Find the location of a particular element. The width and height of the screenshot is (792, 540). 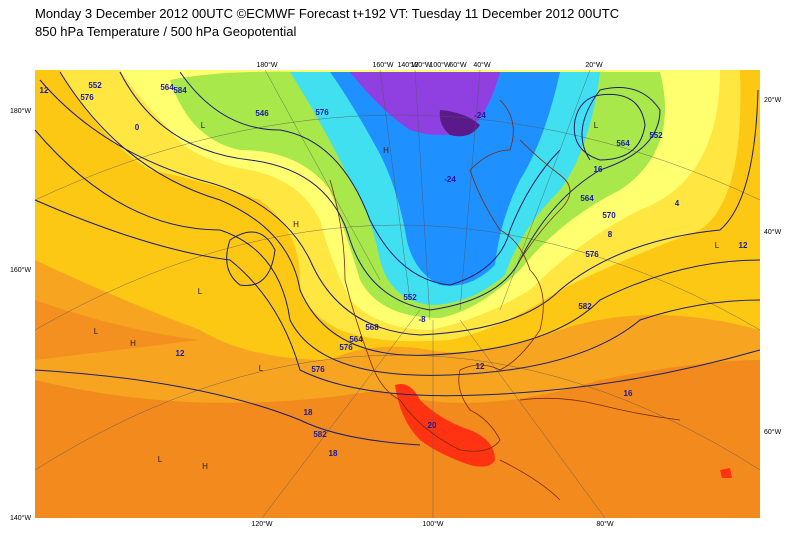

contour-label: 584 is located at coordinates (180, 90).